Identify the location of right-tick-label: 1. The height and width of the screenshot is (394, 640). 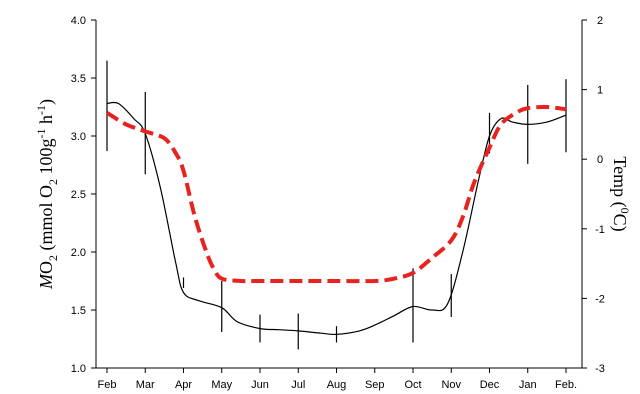
(600, 91).